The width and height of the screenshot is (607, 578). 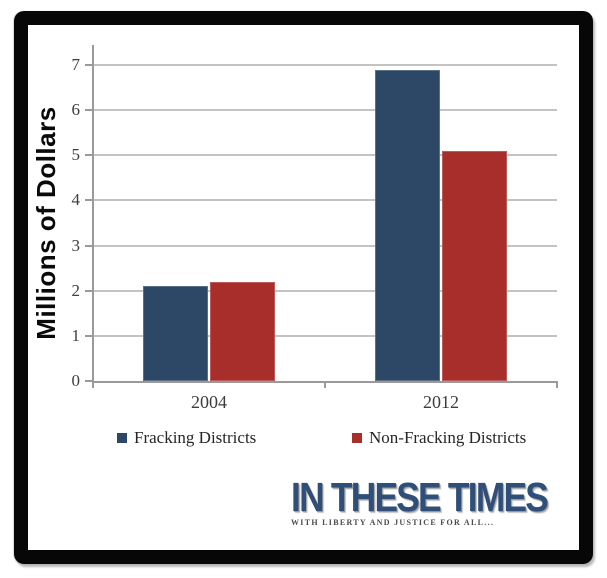 I want to click on y-tick-label-5: 5, so click(x=76, y=155).